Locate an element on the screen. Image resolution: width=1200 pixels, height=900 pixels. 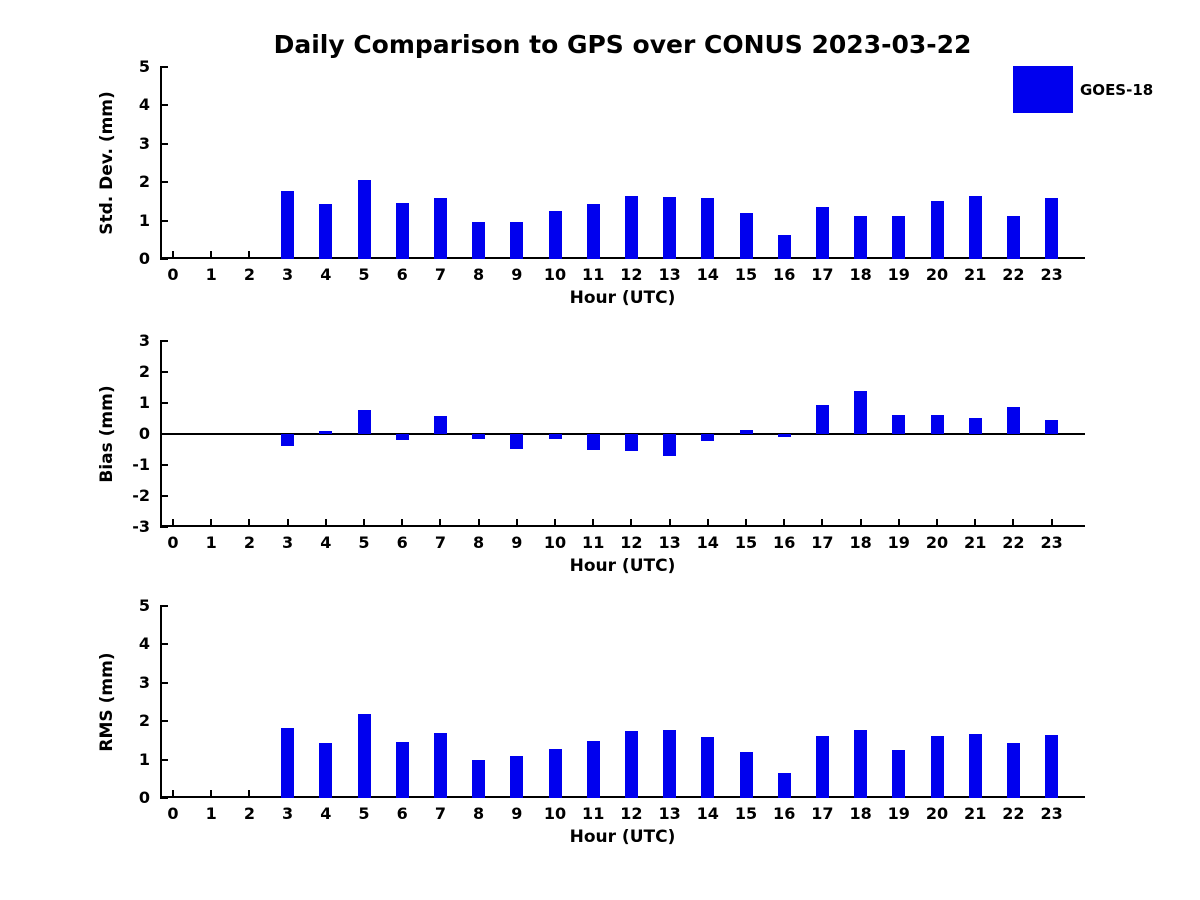
y-tick-label: 3 is located at coordinates (144, 682).